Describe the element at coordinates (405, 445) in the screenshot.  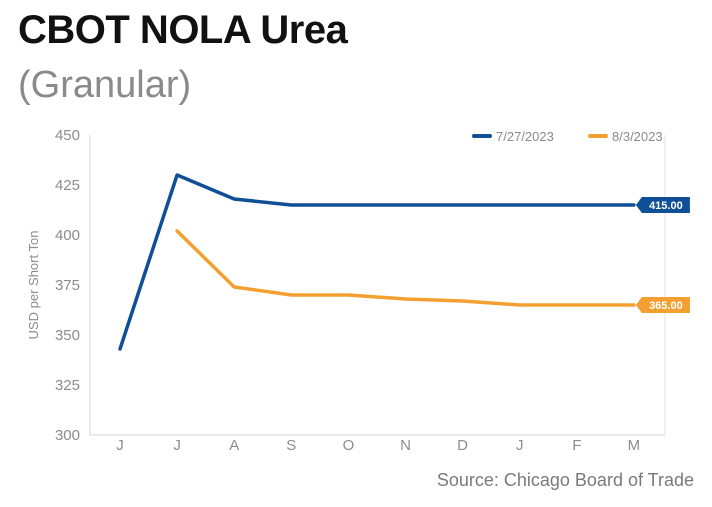
I see `x-tick-label: N` at that location.